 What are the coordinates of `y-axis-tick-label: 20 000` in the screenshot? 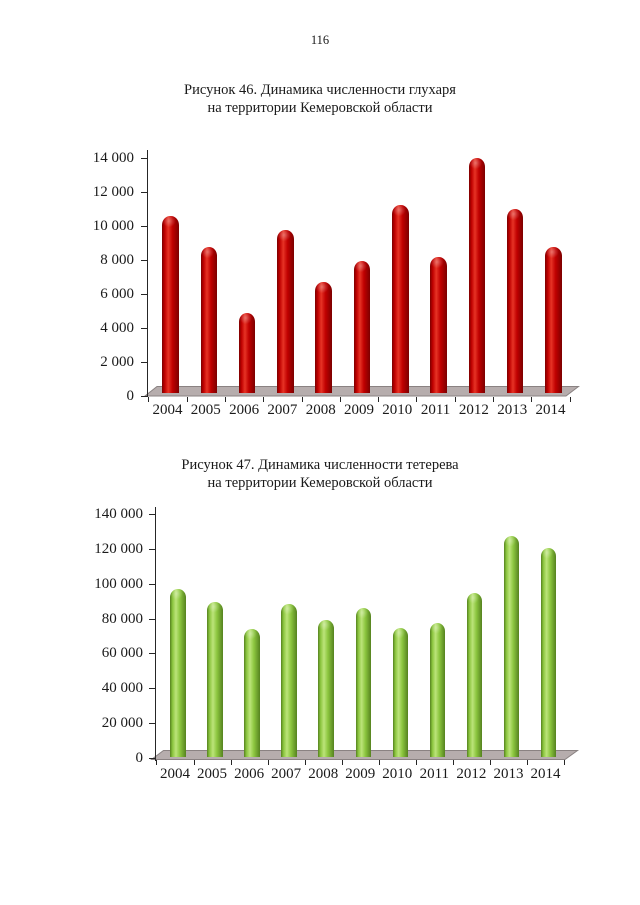 It's located at (122, 722).